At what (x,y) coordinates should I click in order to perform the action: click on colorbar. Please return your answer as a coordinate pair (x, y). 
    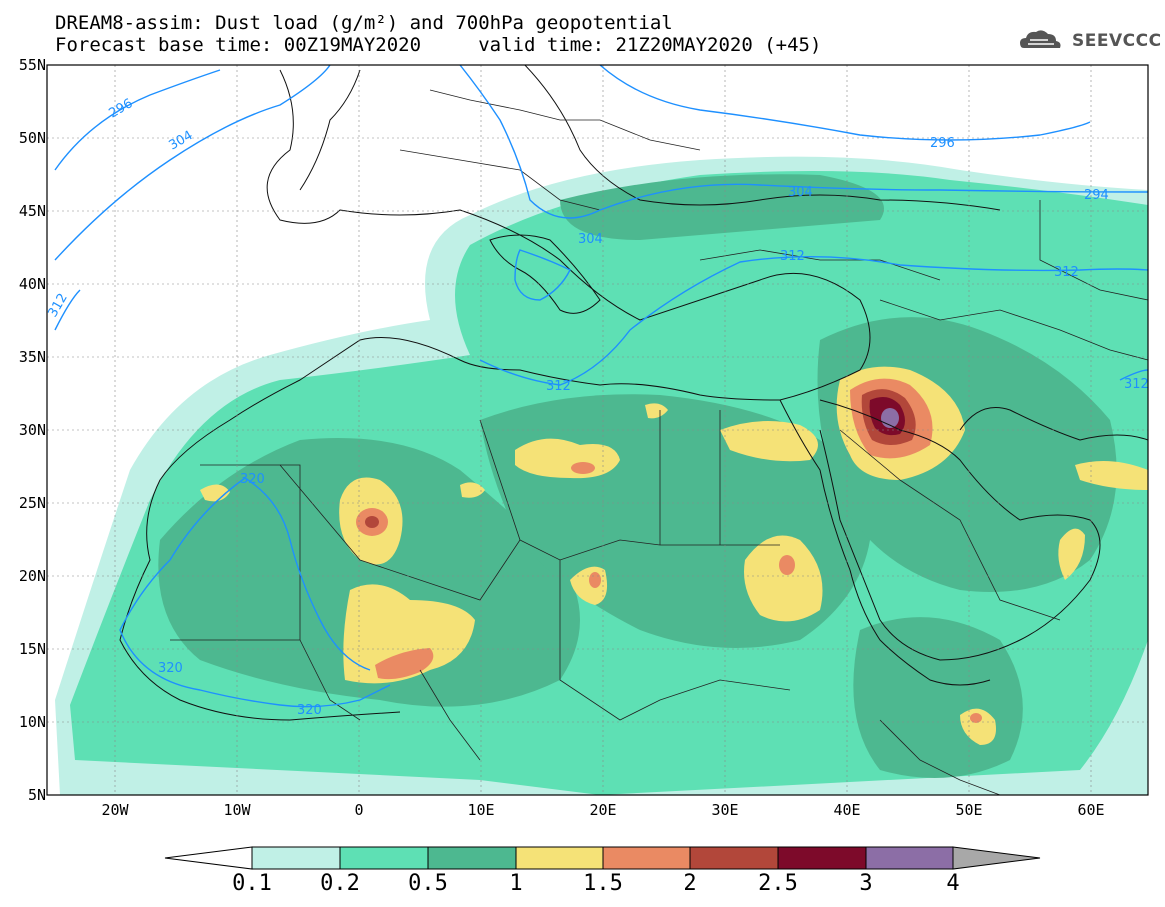
    Looking at the image, I should click on (602, 858).